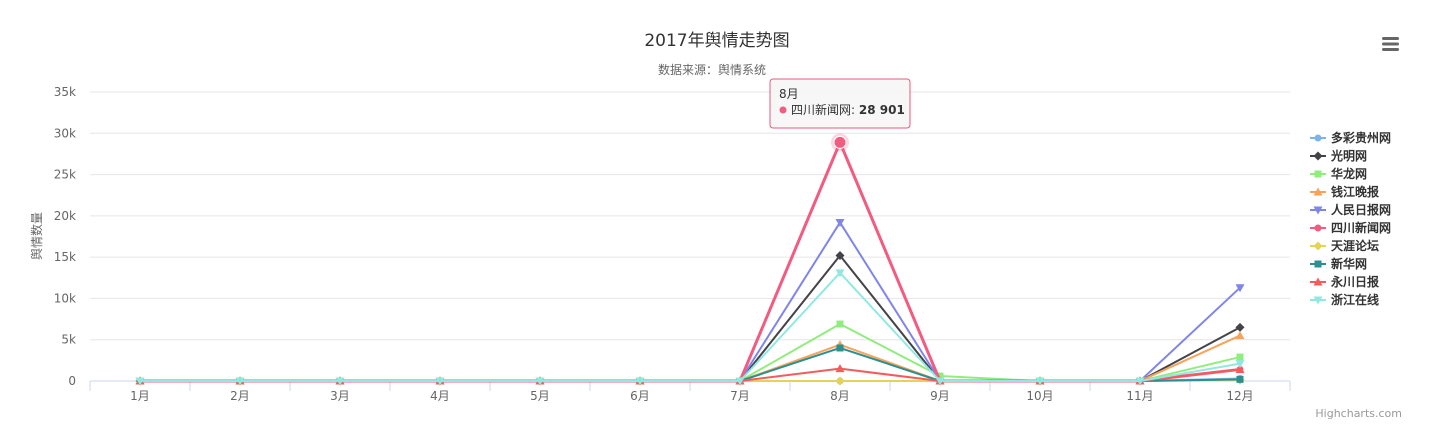  Describe the element at coordinates (1361, 209) in the screenshot. I see `legend-label: 人民日报网` at that location.